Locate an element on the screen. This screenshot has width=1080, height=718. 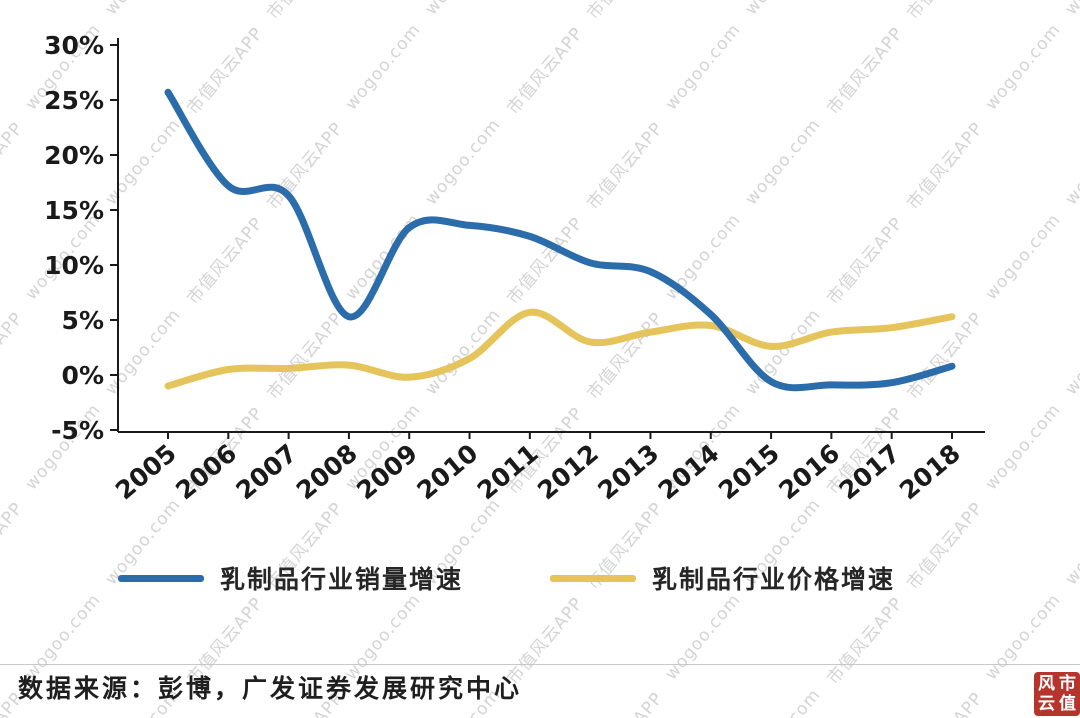
legend-swatch-sales-growth is located at coordinates (161, 578).